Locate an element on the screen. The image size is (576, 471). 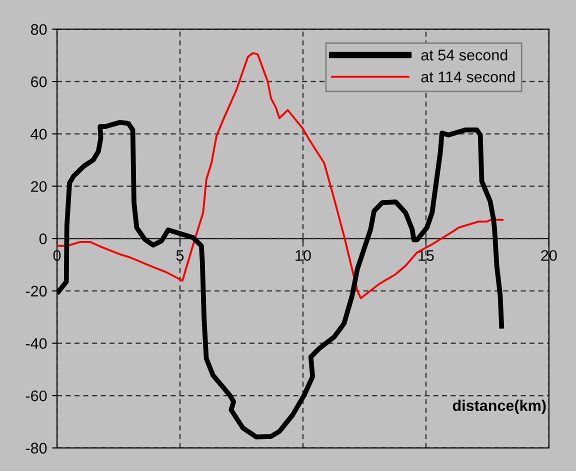
legend-label: at 54 second is located at coordinates (464, 54).